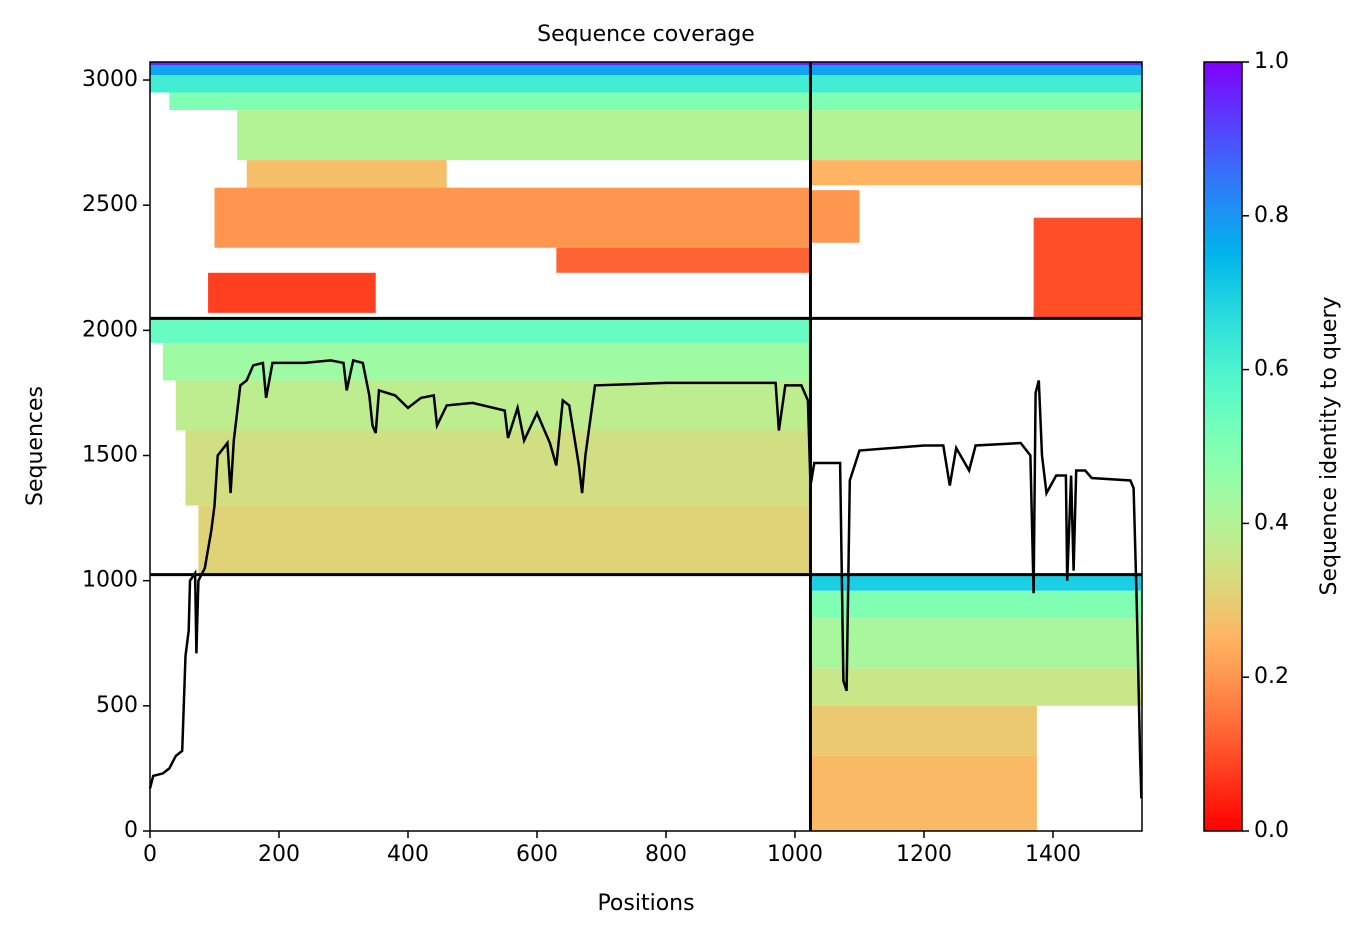  What do you see at coordinates (646, 34) in the screenshot?
I see `chart-title: Sequence coverage` at bounding box center [646, 34].